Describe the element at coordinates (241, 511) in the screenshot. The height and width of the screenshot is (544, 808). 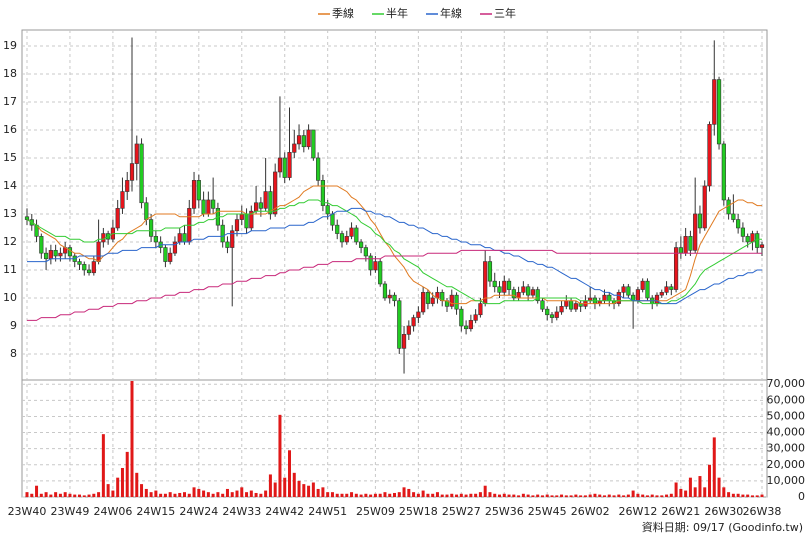
I see `x-tick-label: 24W33` at that location.